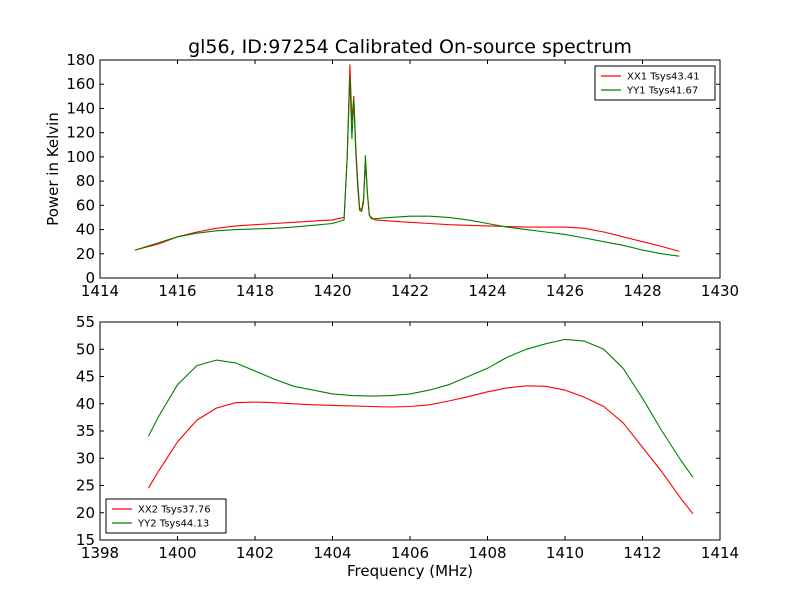 Image resolution: width=800 pixels, height=600 pixels. What do you see at coordinates (85, 458) in the screenshot?
I see `y-tick-label-1-3: 30` at bounding box center [85, 458].